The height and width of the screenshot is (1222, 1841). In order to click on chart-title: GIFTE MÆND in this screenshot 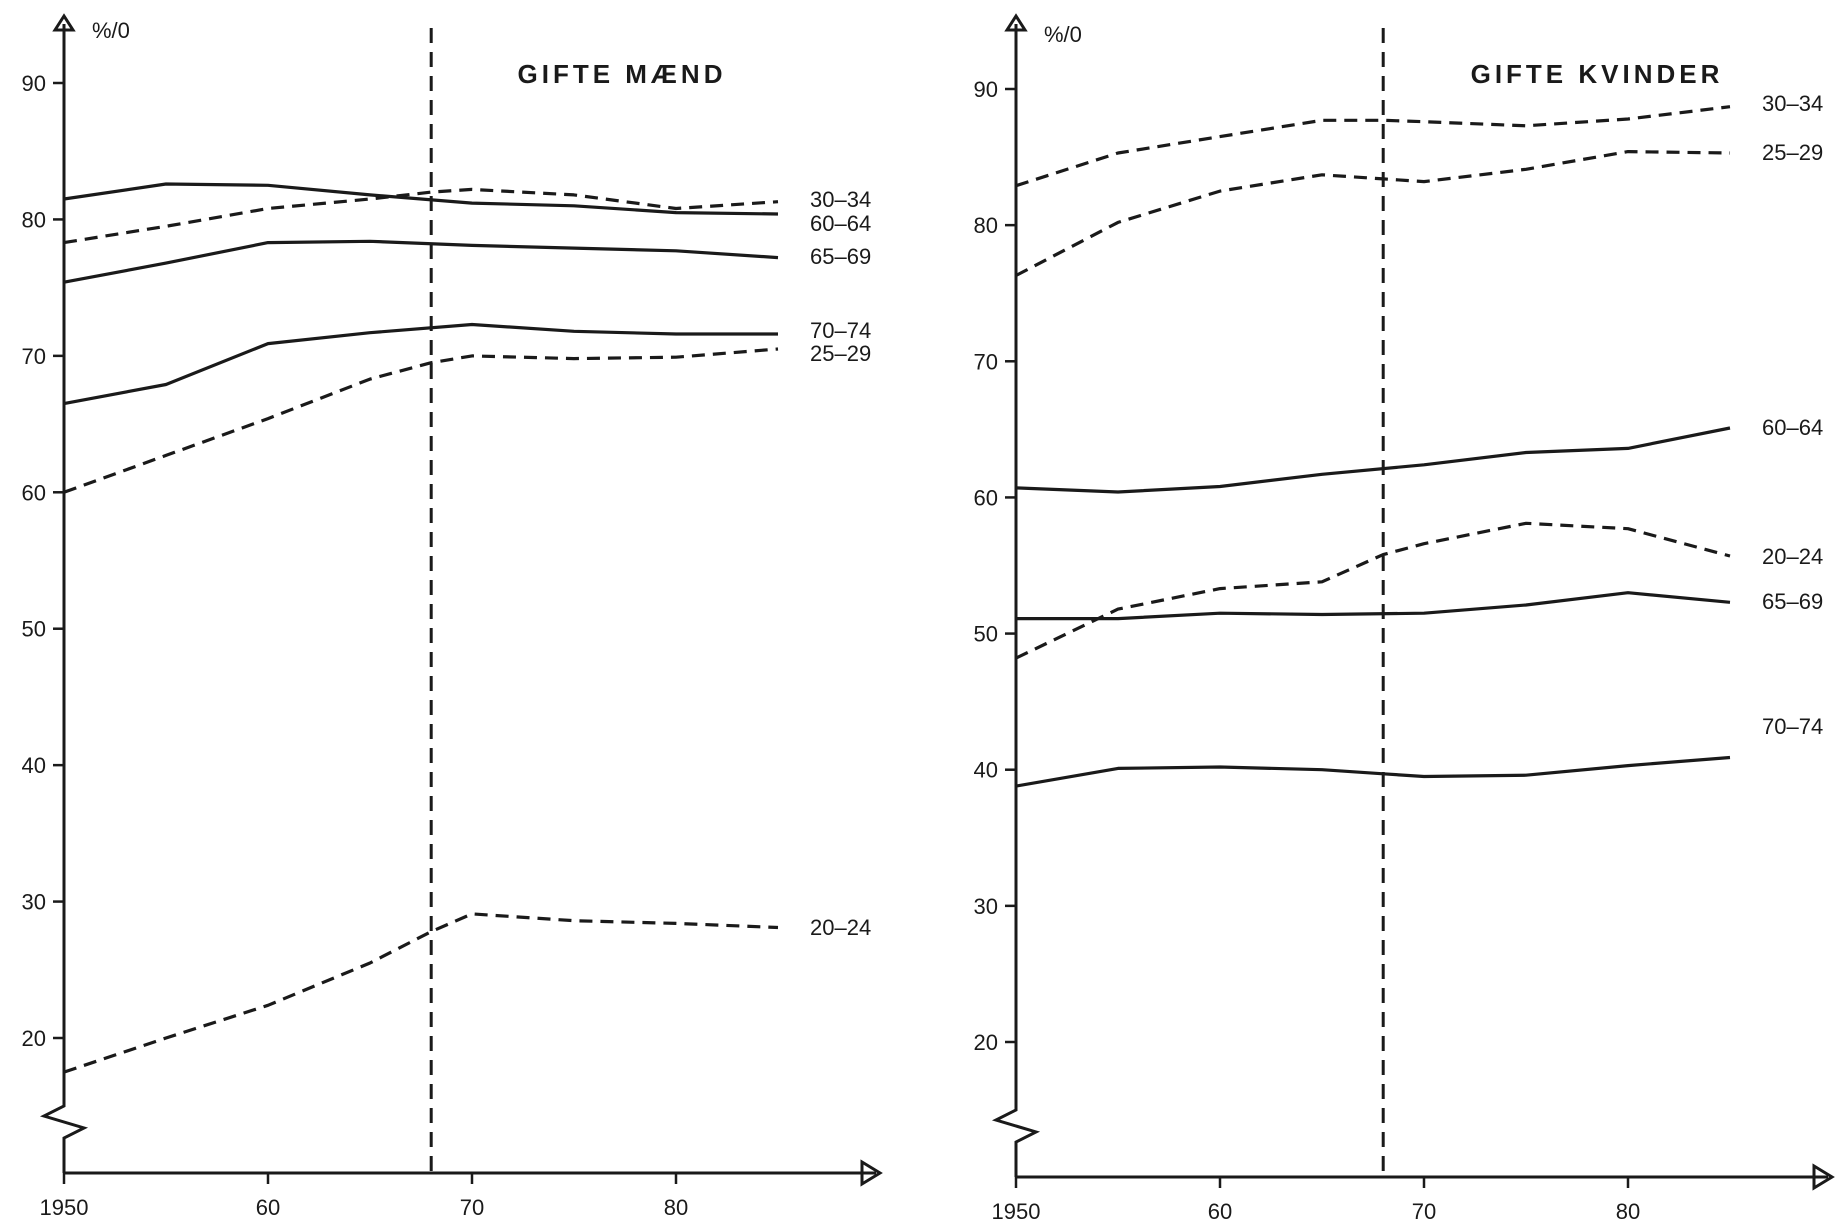, I will do `click(622, 74)`.